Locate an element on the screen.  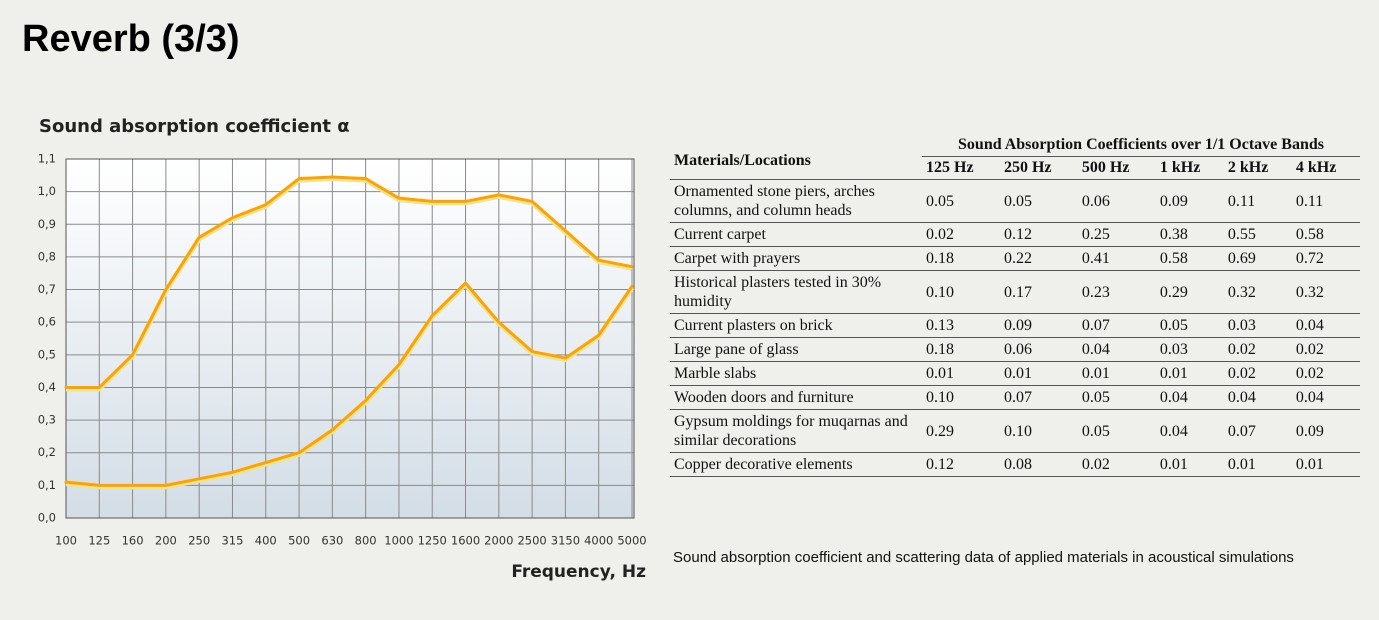
x-tick-label: 5000 is located at coordinates (631, 541).